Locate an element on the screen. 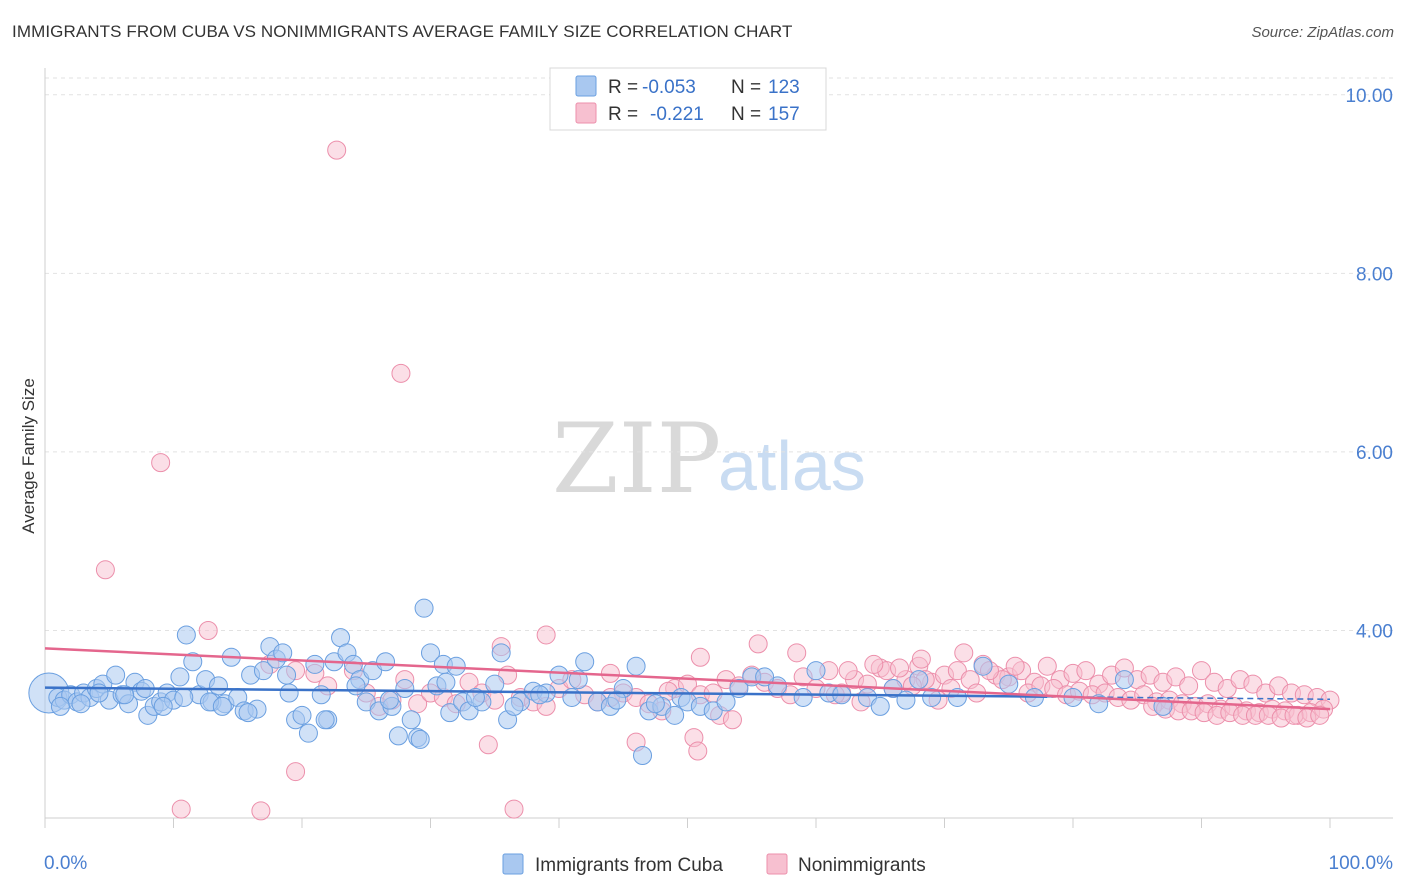 The image size is (1406, 892). watermark-atlas: atlas is located at coordinates (792, 466).